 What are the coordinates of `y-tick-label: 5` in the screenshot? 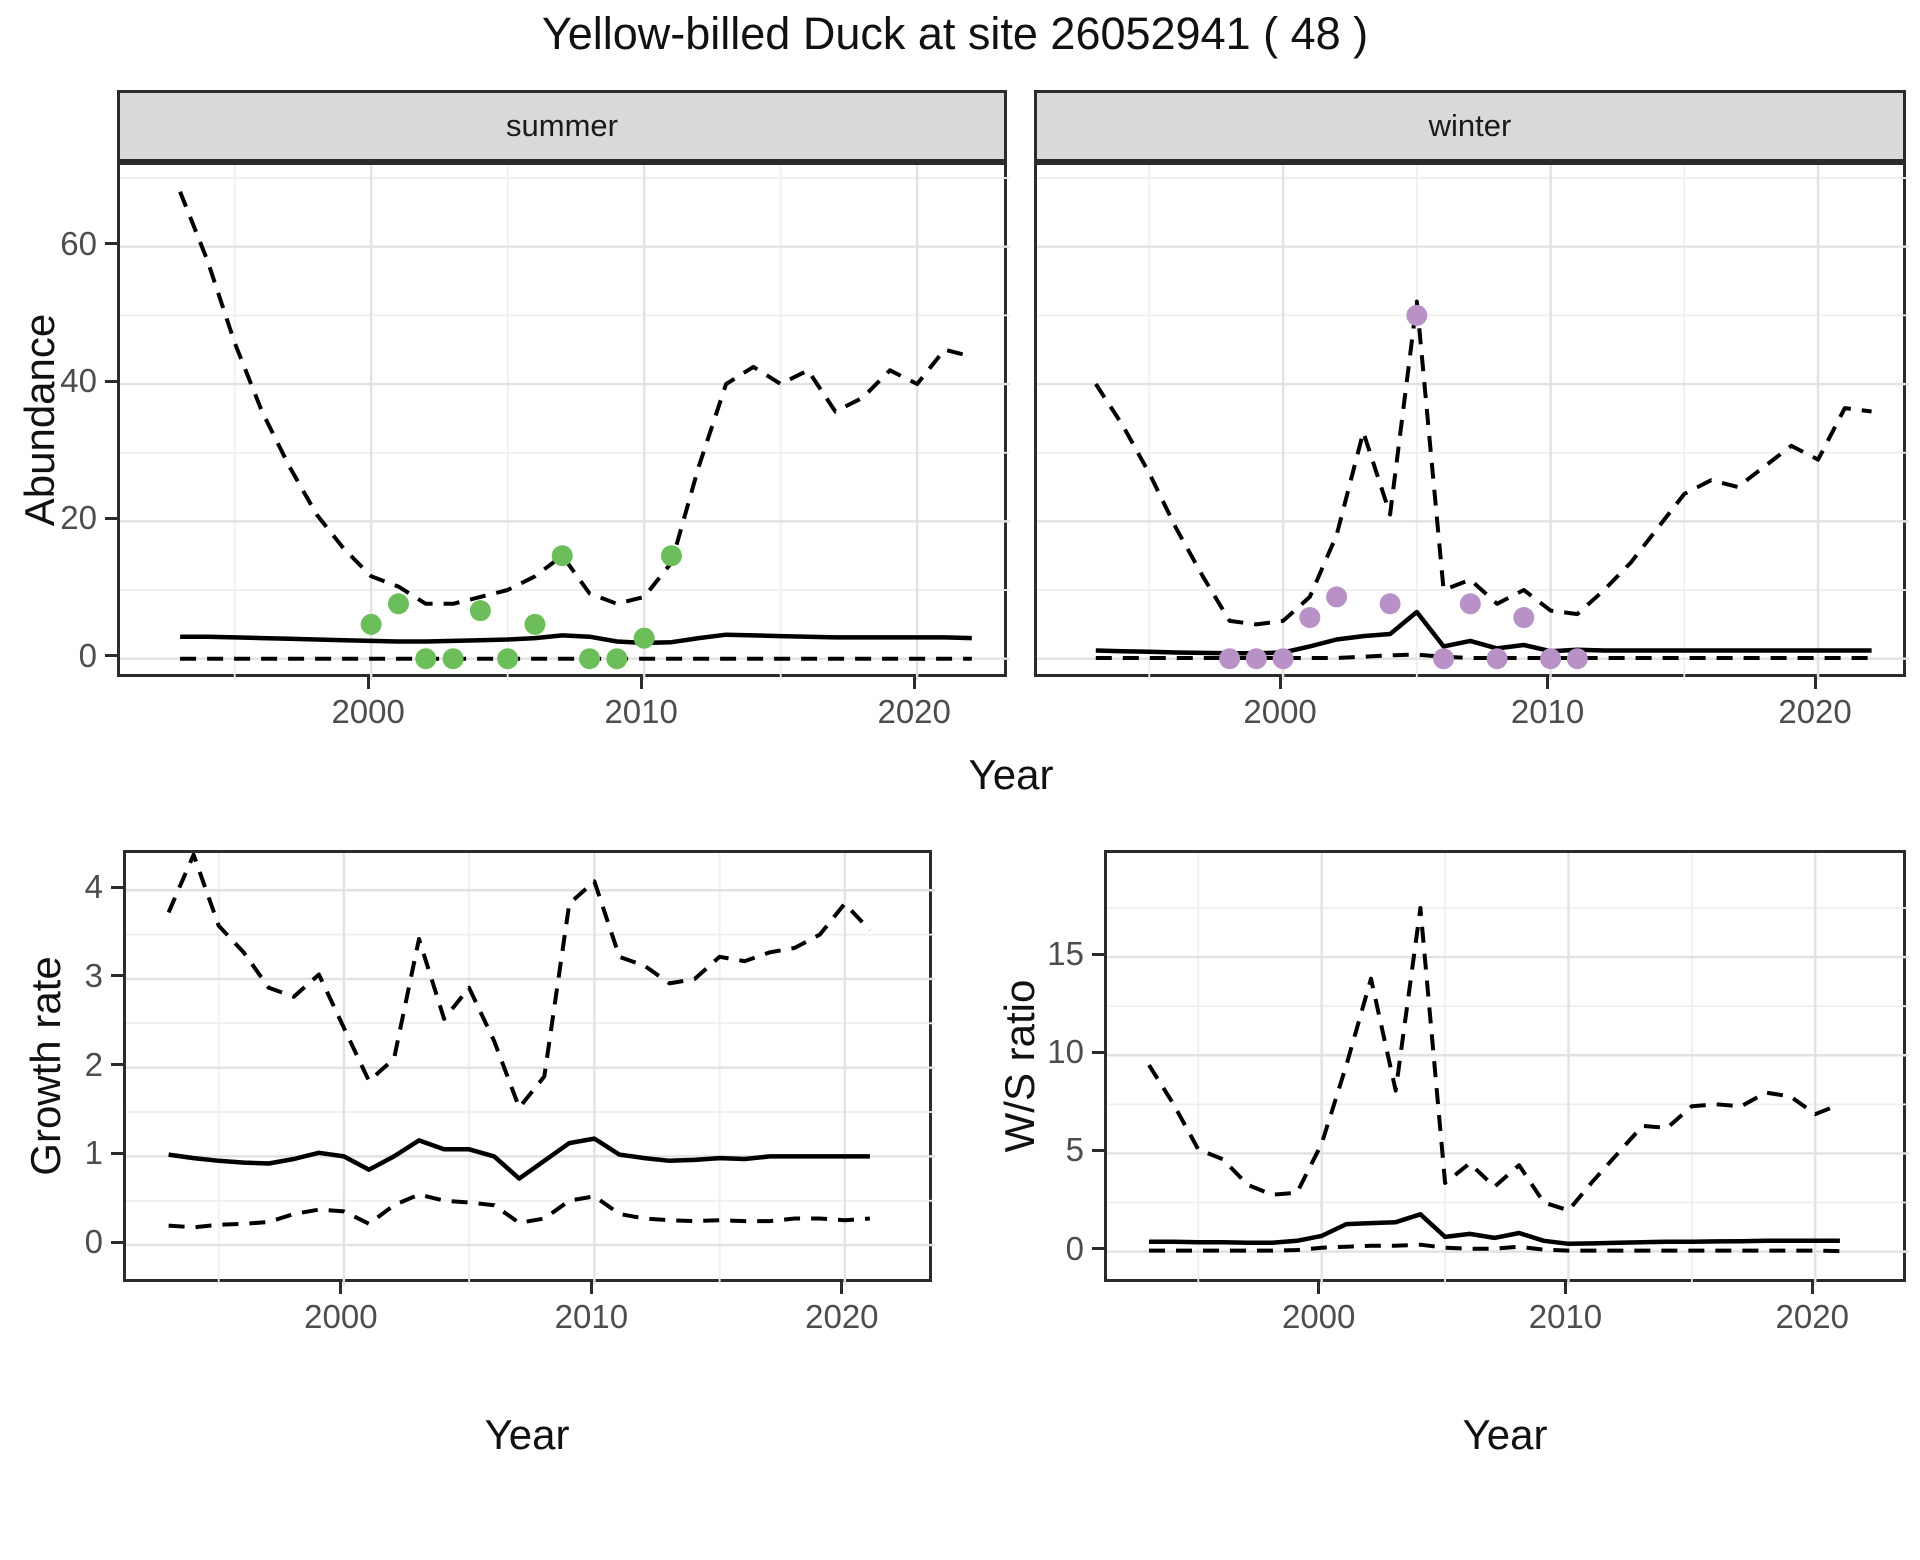 It's located at (1074, 1150).